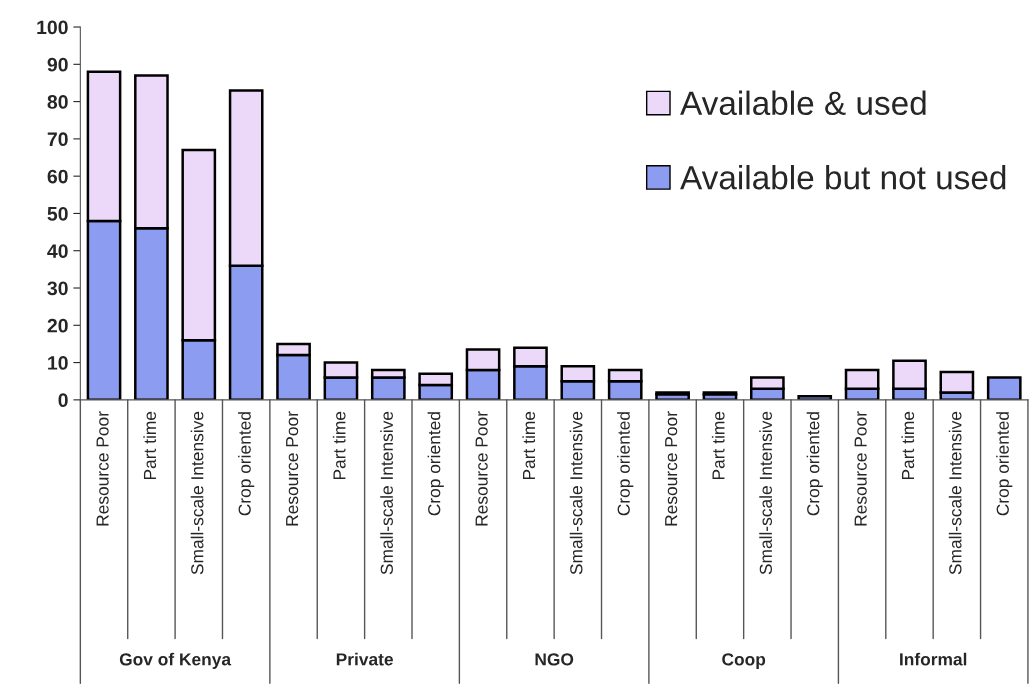 This screenshot has height=693, width=1030. What do you see at coordinates (58, 363) in the screenshot?
I see `y-tick-label: 10` at bounding box center [58, 363].